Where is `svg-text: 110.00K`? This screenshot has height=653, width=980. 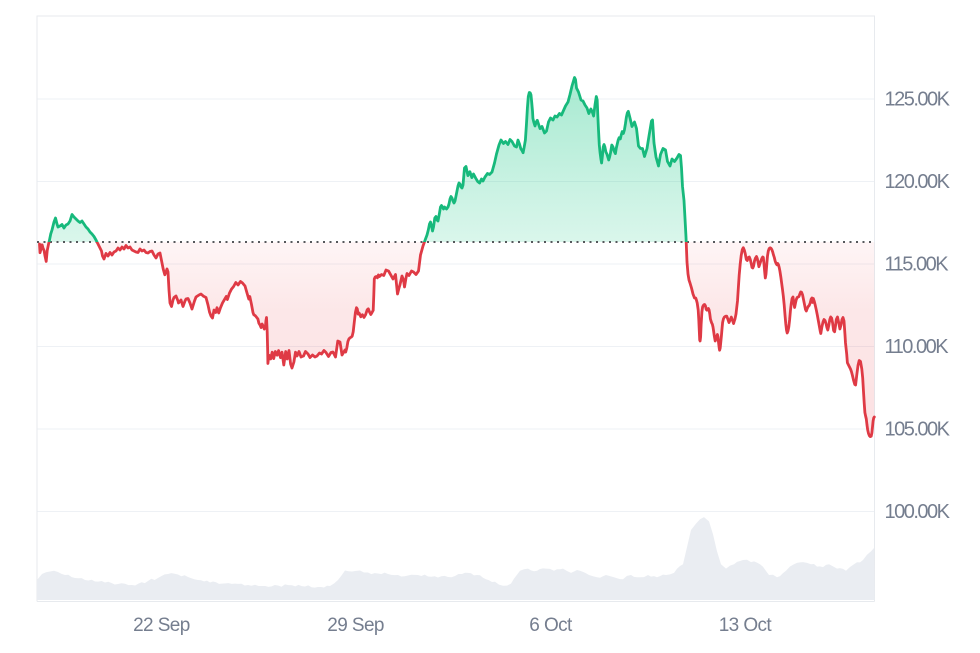 svg-text: 110.00K is located at coordinates (917, 347).